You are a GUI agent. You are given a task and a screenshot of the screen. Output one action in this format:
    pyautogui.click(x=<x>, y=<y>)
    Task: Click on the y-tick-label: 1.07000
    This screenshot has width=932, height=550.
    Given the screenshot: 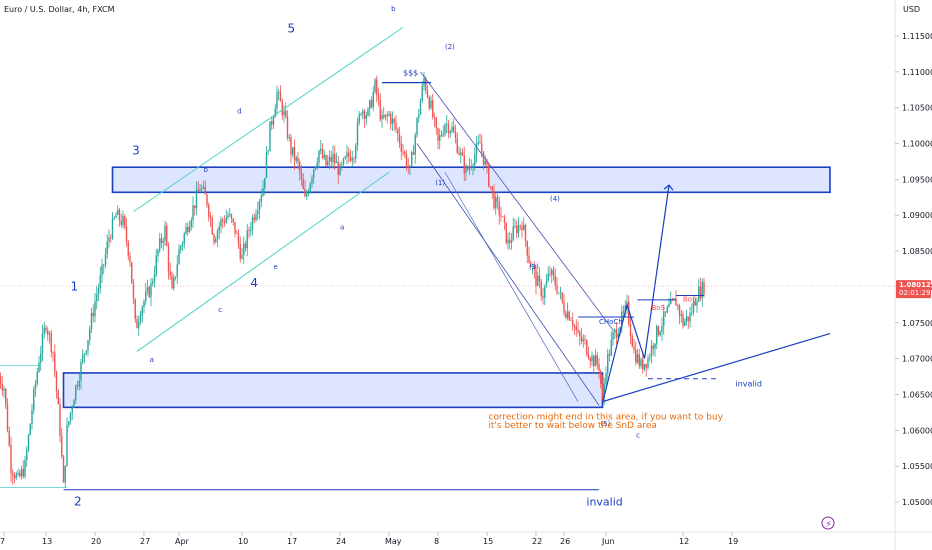 What is the action you would take?
    pyautogui.click(x=917, y=359)
    